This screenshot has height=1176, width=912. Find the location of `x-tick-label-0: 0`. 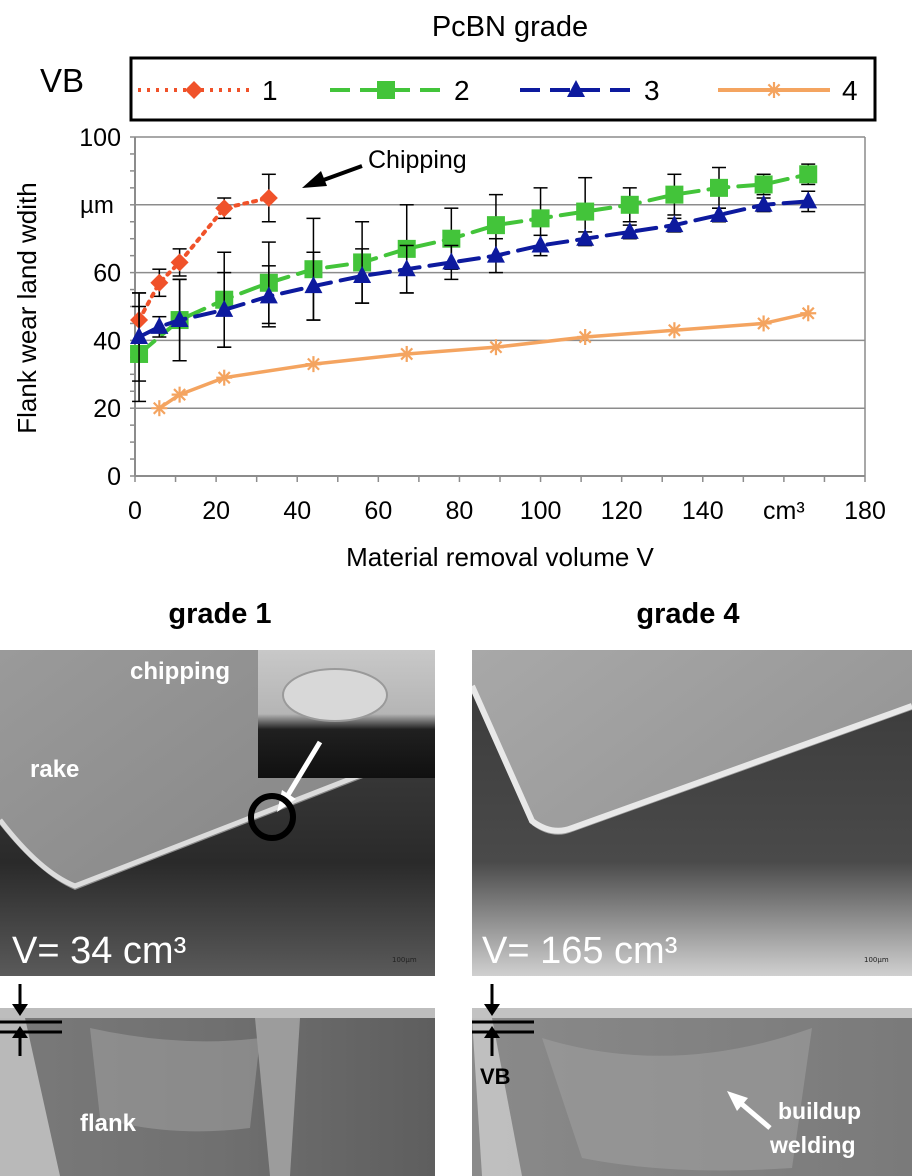

x-tick-label-0: 0 is located at coordinates (135, 511).